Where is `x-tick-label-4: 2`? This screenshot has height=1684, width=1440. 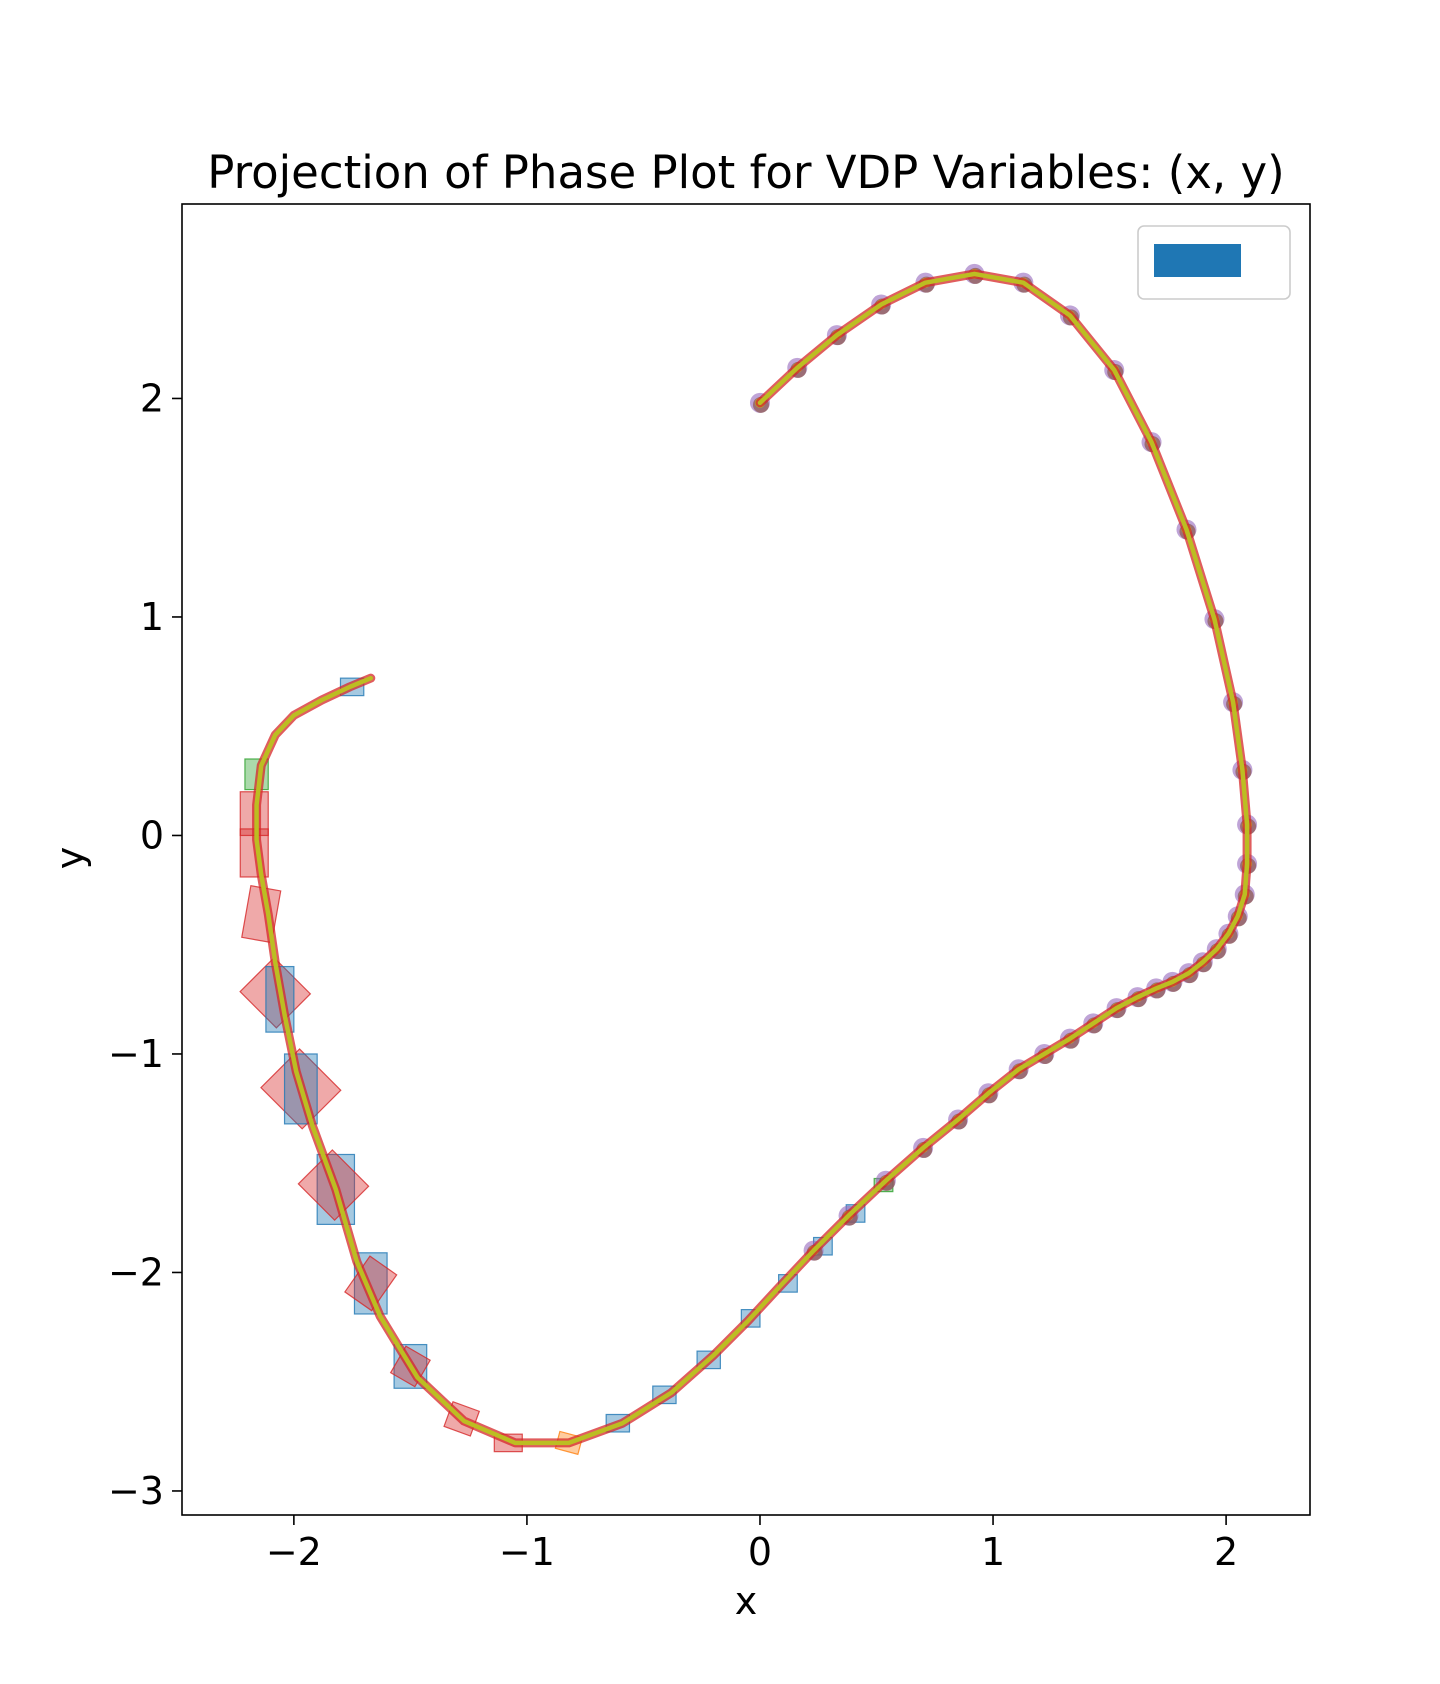 x-tick-label-4: 2 is located at coordinates (1226, 1552).